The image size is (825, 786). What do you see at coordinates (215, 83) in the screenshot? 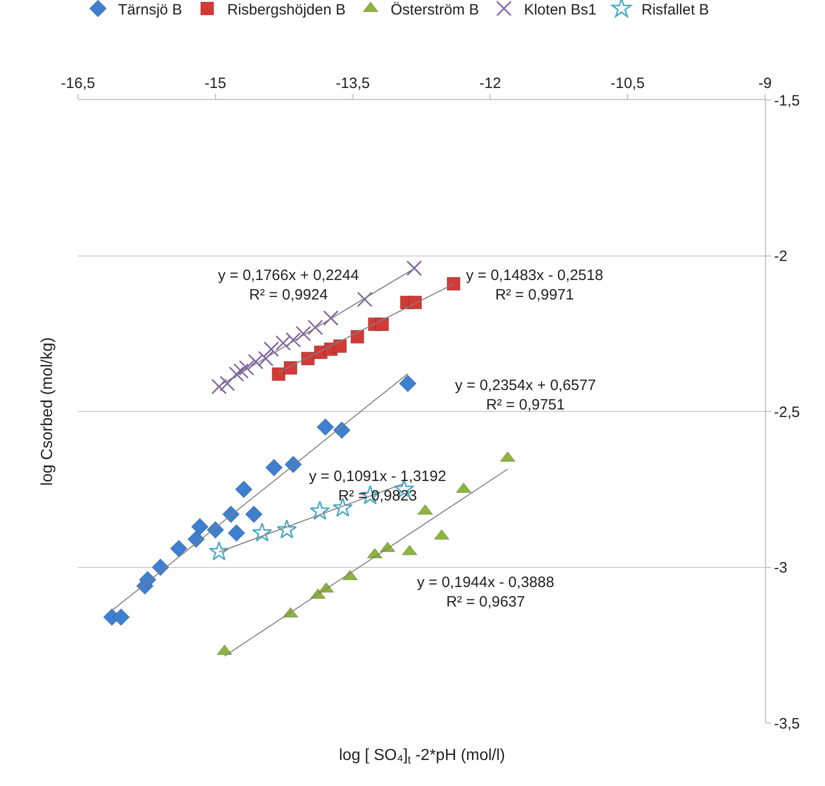
I see `x-tick-label: -15` at bounding box center [215, 83].